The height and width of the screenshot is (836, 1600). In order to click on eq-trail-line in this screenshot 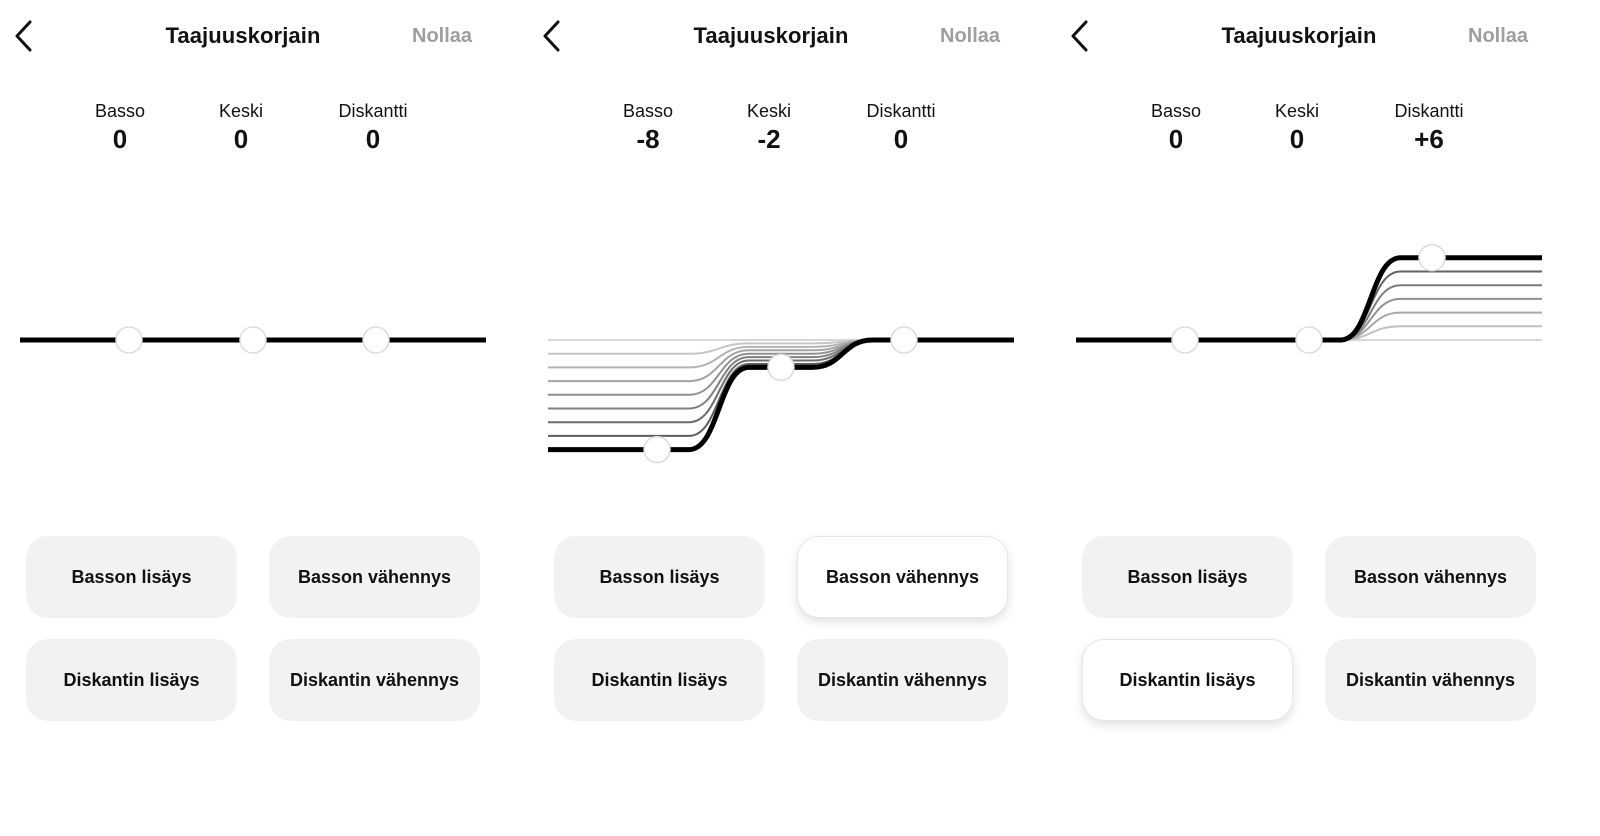, I will do `click(781, 347)`.